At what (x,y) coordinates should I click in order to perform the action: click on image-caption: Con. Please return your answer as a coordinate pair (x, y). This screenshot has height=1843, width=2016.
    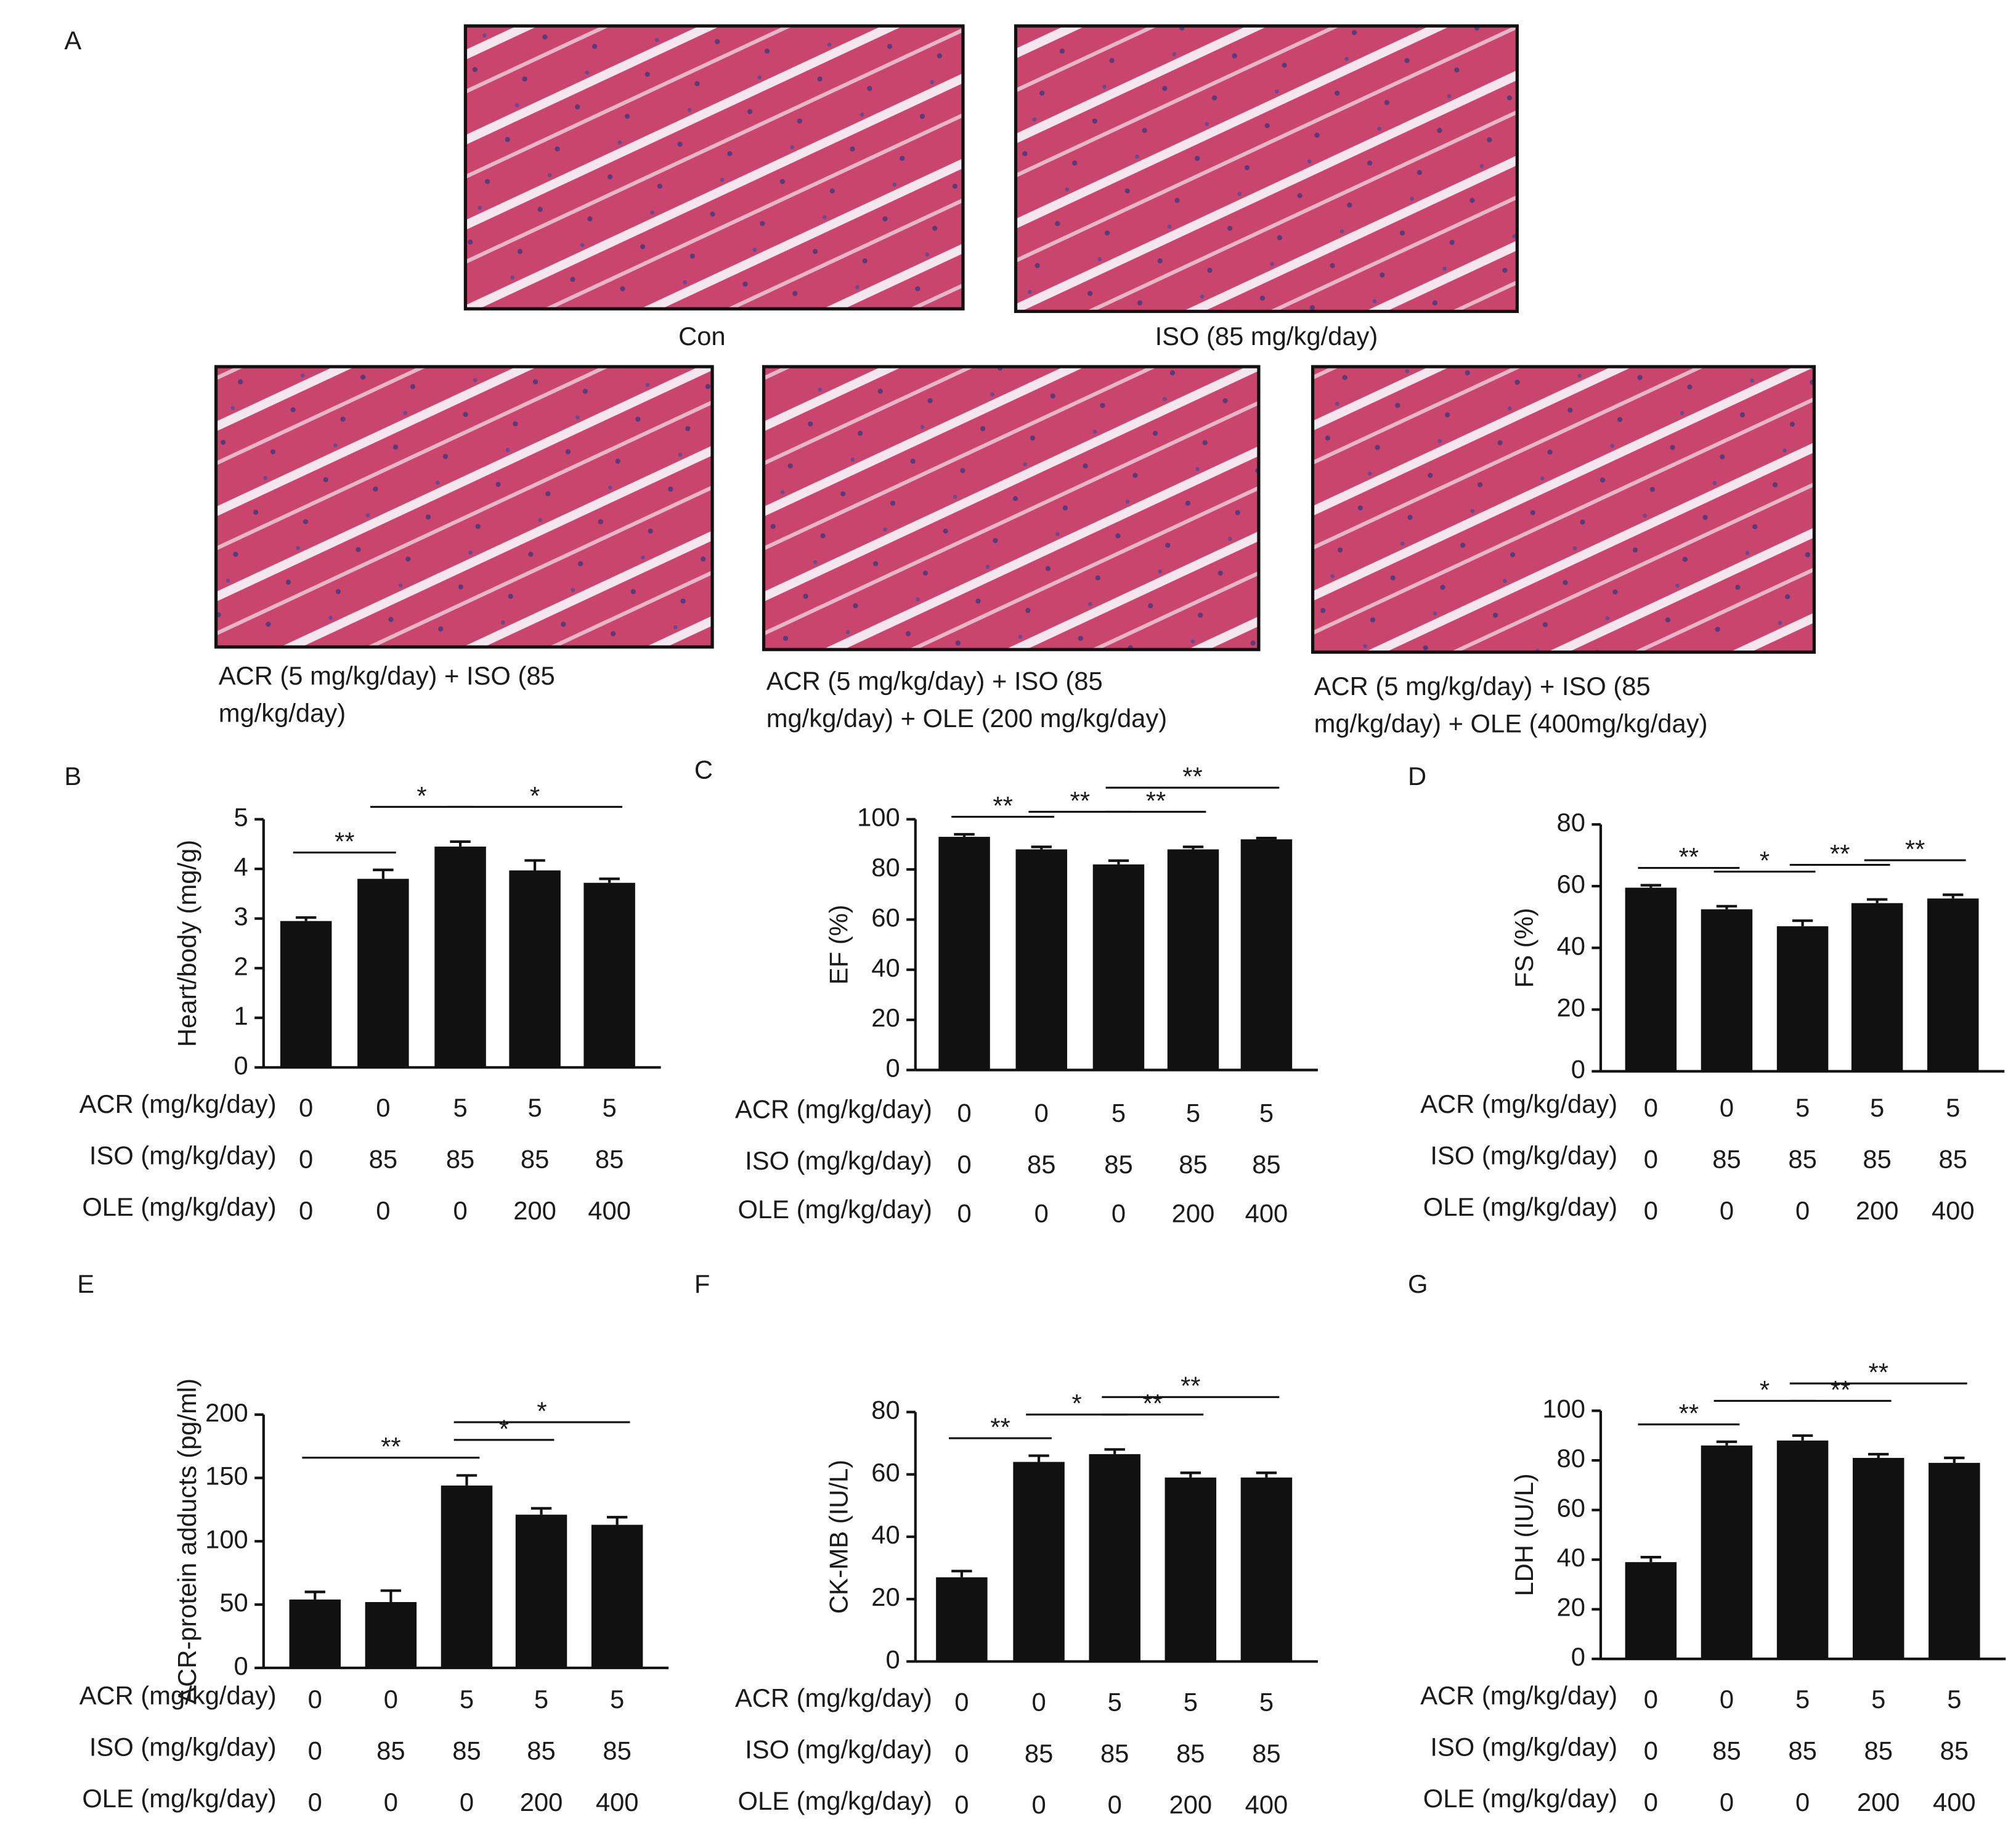
    Looking at the image, I should click on (702, 336).